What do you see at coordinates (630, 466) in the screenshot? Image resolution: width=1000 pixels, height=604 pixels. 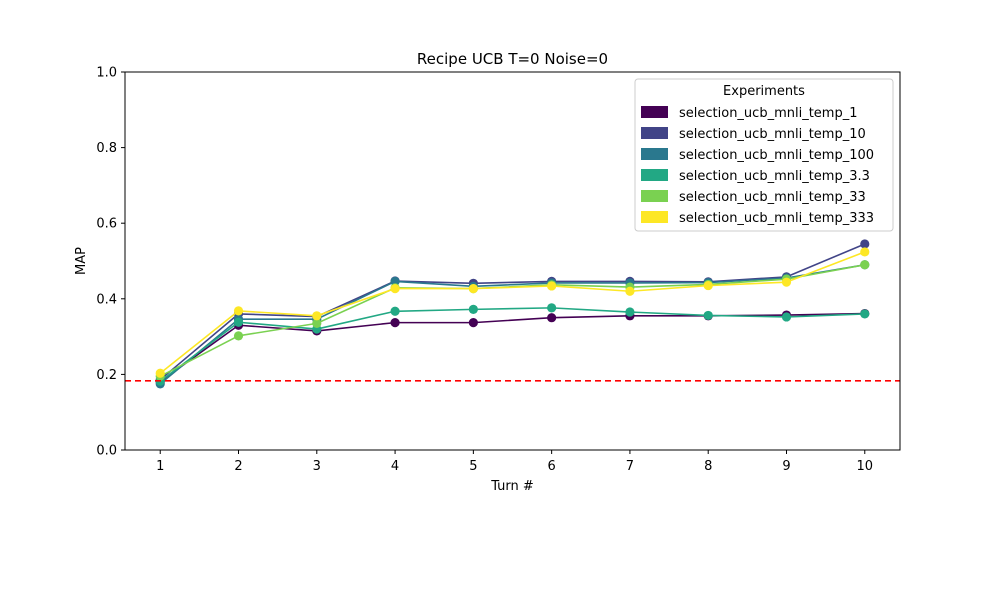 I see `x-tick-label: 7` at bounding box center [630, 466].